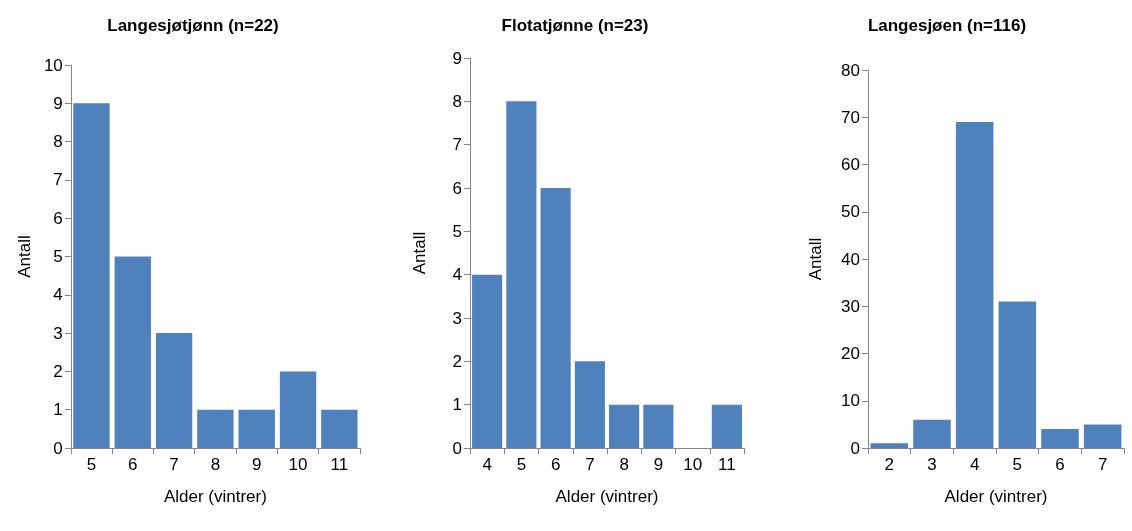 The height and width of the screenshot is (531, 1132). I want to click on y-tick-label: 80, so click(850, 70).